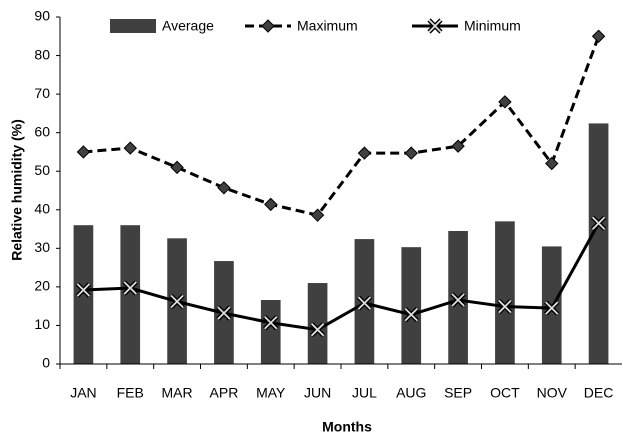 The image size is (623, 436). What do you see at coordinates (42, 286) in the screenshot?
I see `y-tick-label: 20` at bounding box center [42, 286].